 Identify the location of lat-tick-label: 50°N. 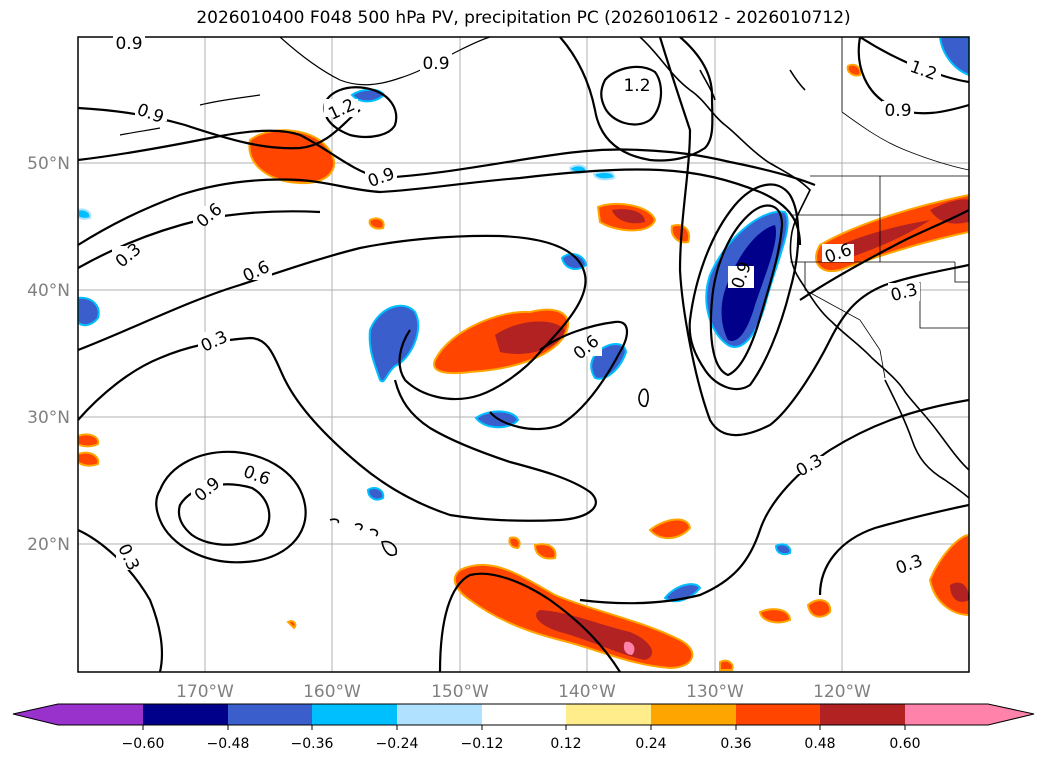
(48, 164).